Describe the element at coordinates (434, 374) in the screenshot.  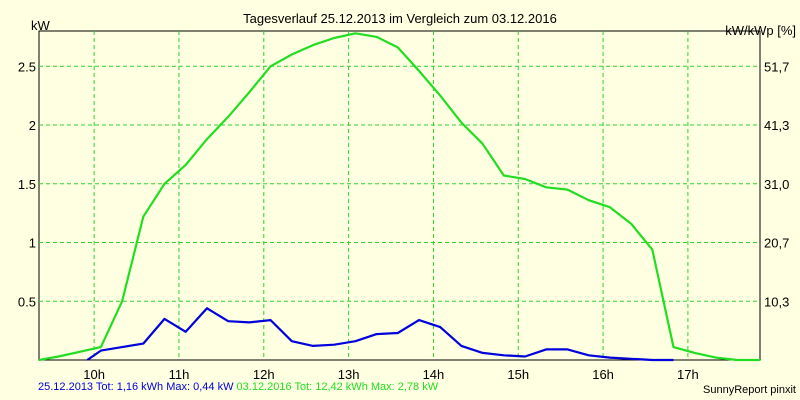
I see `x-tick-label: 14h` at that location.